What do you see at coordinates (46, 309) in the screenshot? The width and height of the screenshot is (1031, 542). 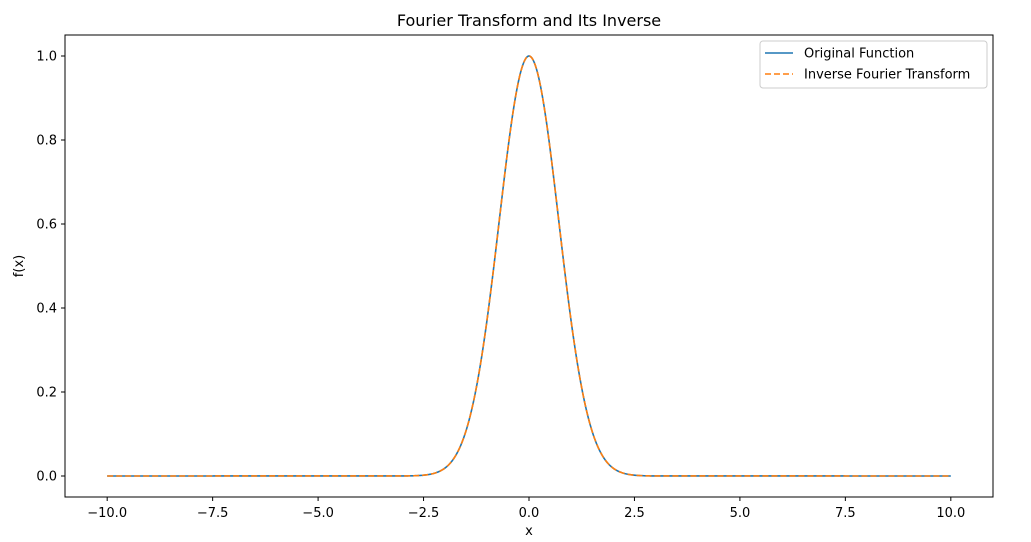 I see `y-tick-label: 0.4` at bounding box center [46, 309].